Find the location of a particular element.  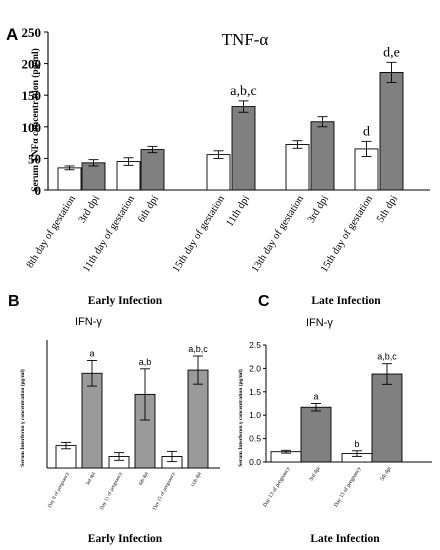

panel-a-ytick-label-3: 150 is located at coordinates (32, 95).